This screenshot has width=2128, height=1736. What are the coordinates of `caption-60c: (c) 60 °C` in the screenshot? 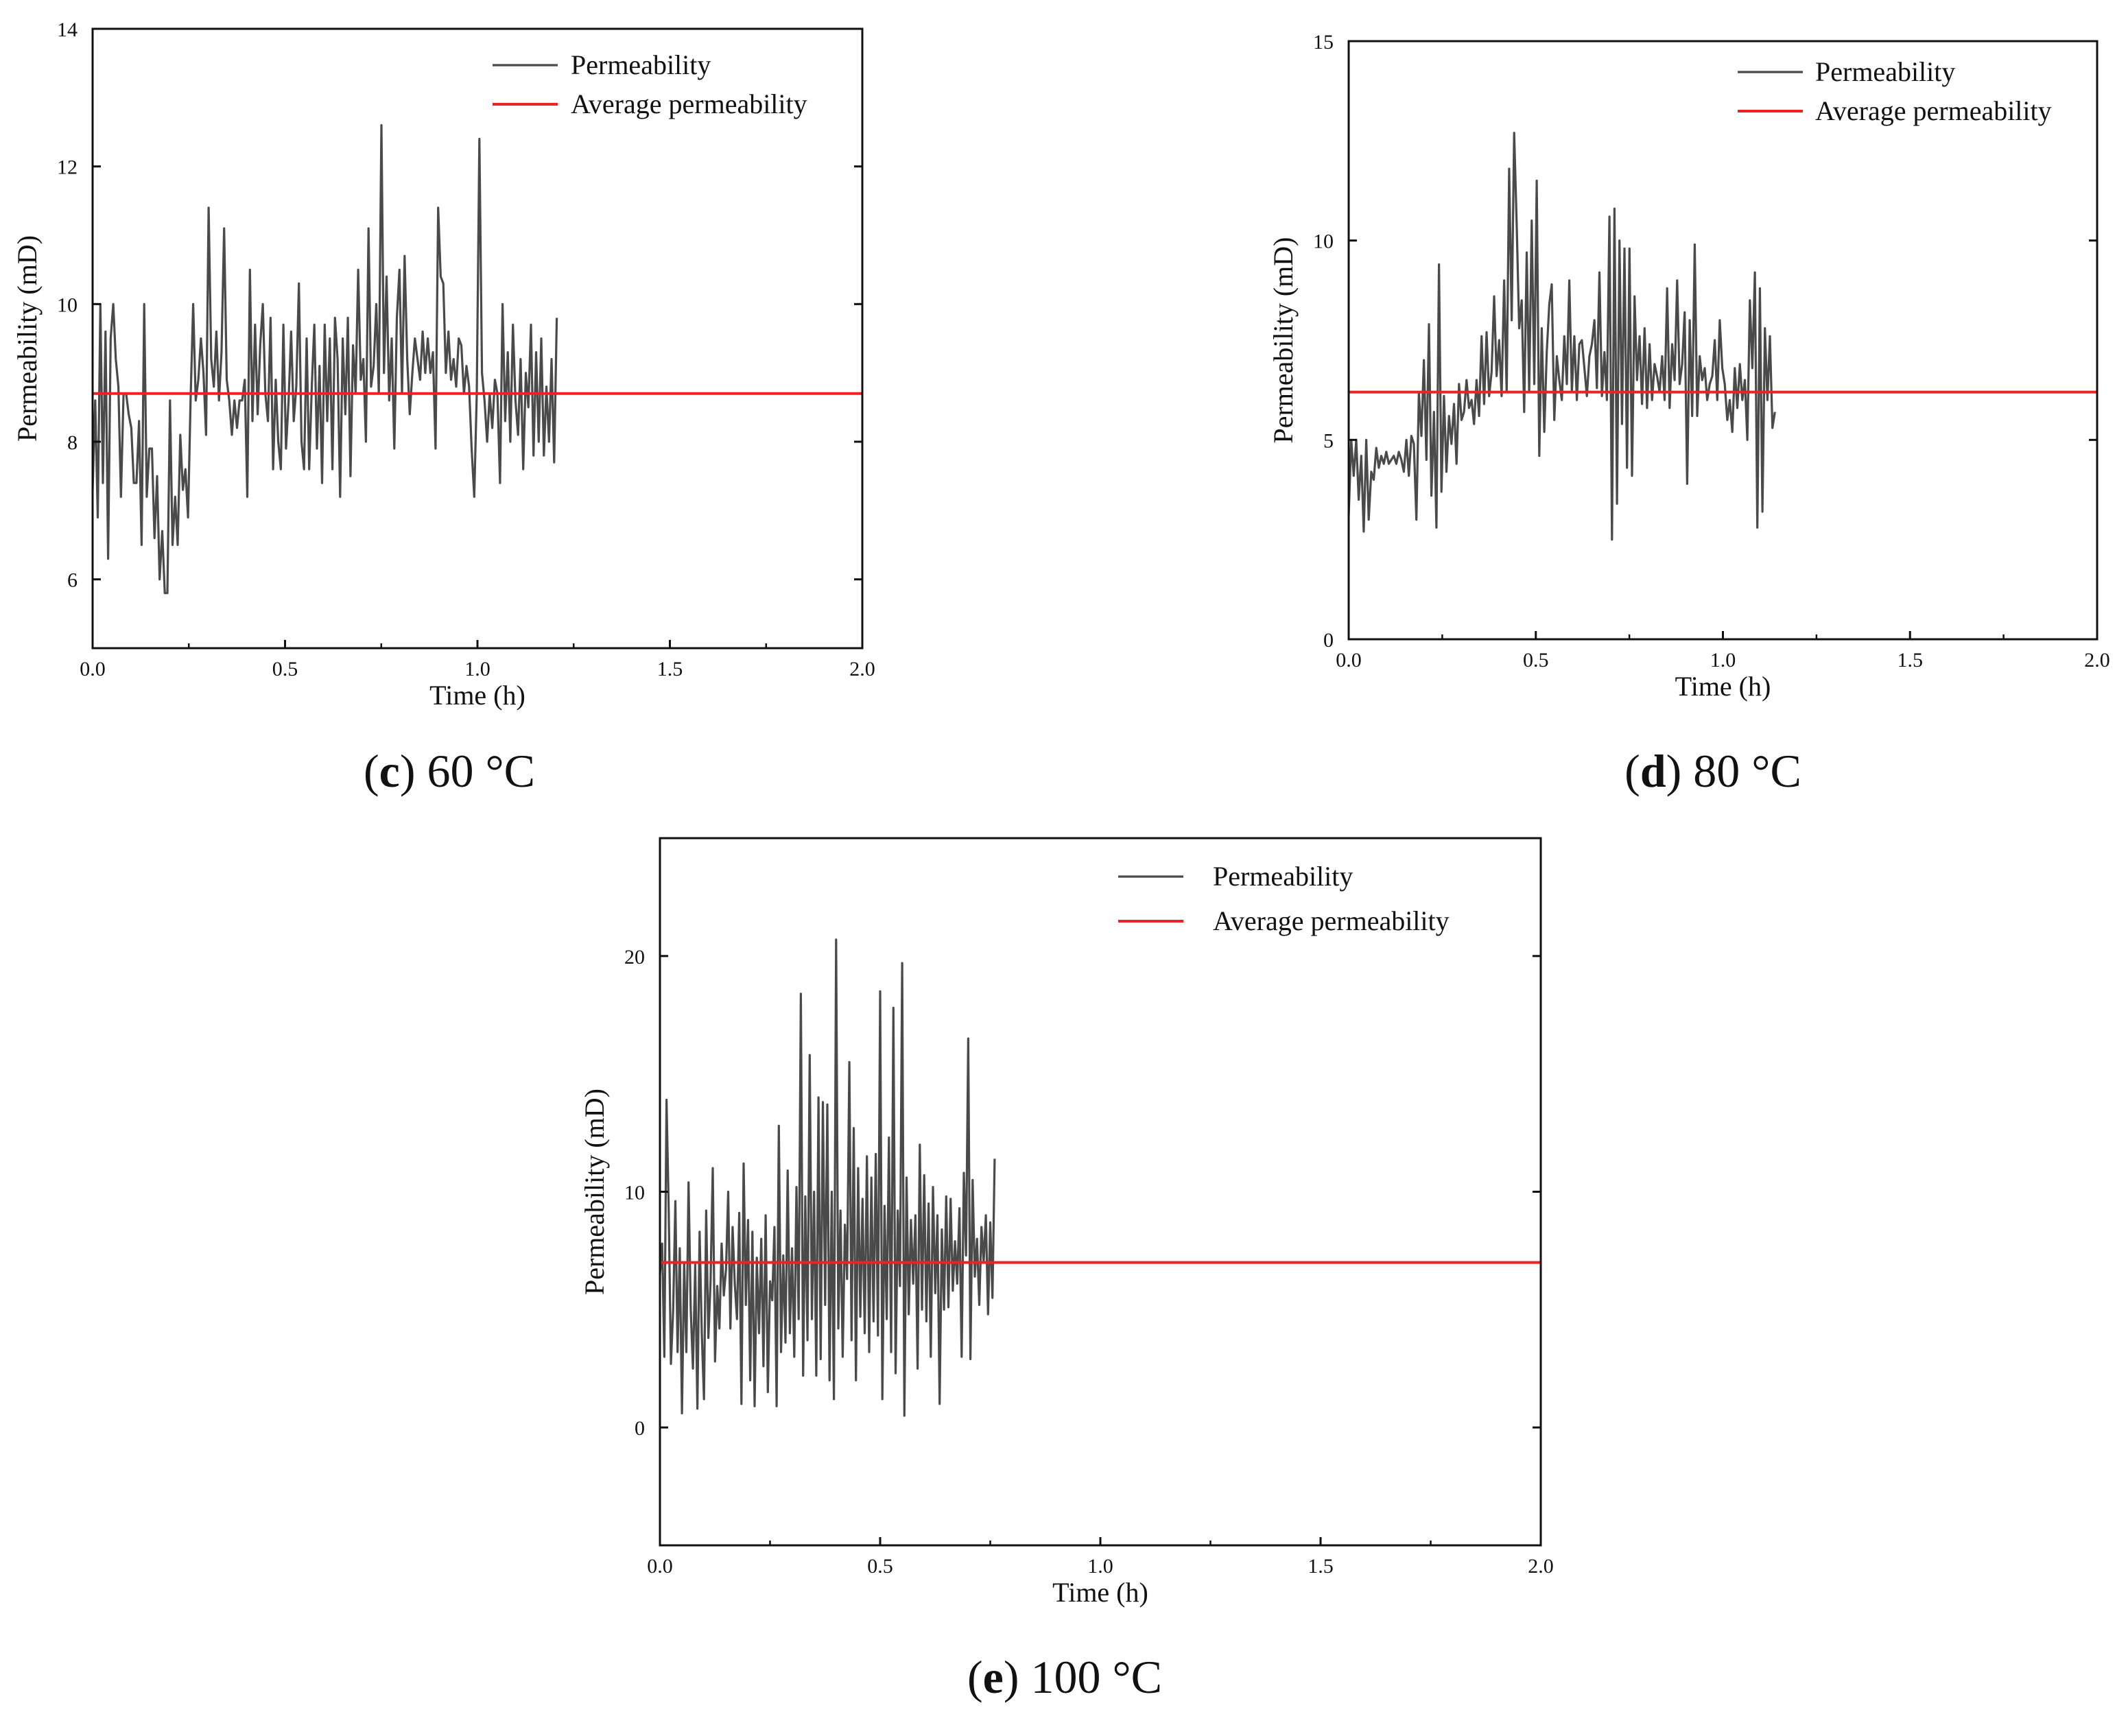 It's located at (449, 771).